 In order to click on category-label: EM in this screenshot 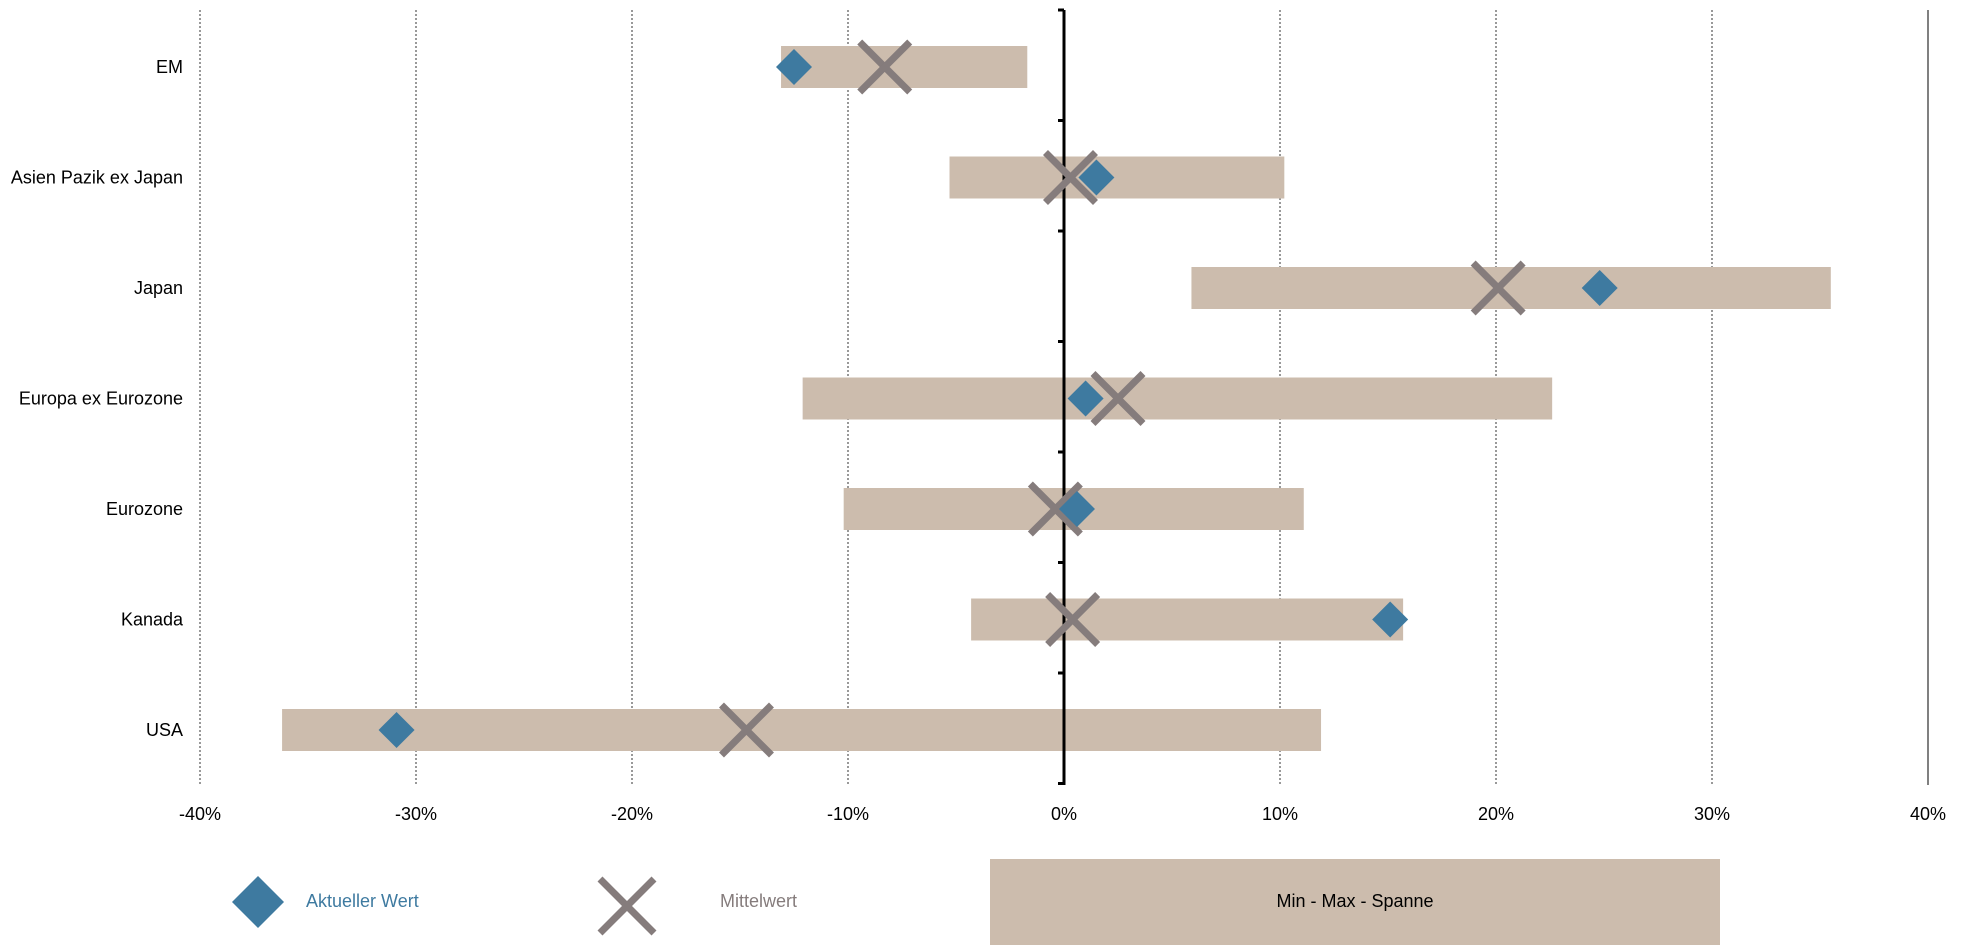, I will do `click(169, 67)`.